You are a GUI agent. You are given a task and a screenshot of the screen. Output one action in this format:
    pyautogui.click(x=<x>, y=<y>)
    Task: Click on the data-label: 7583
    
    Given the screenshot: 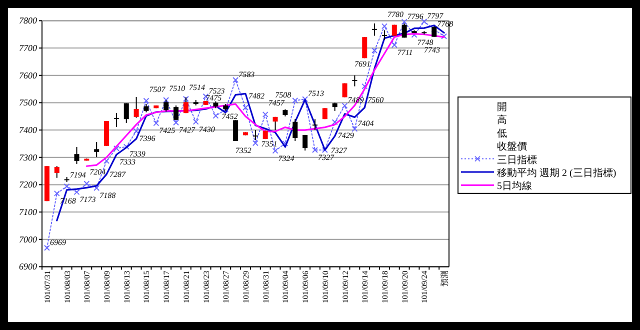 What is the action you would take?
    pyautogui.click(x=246, y=75)
    